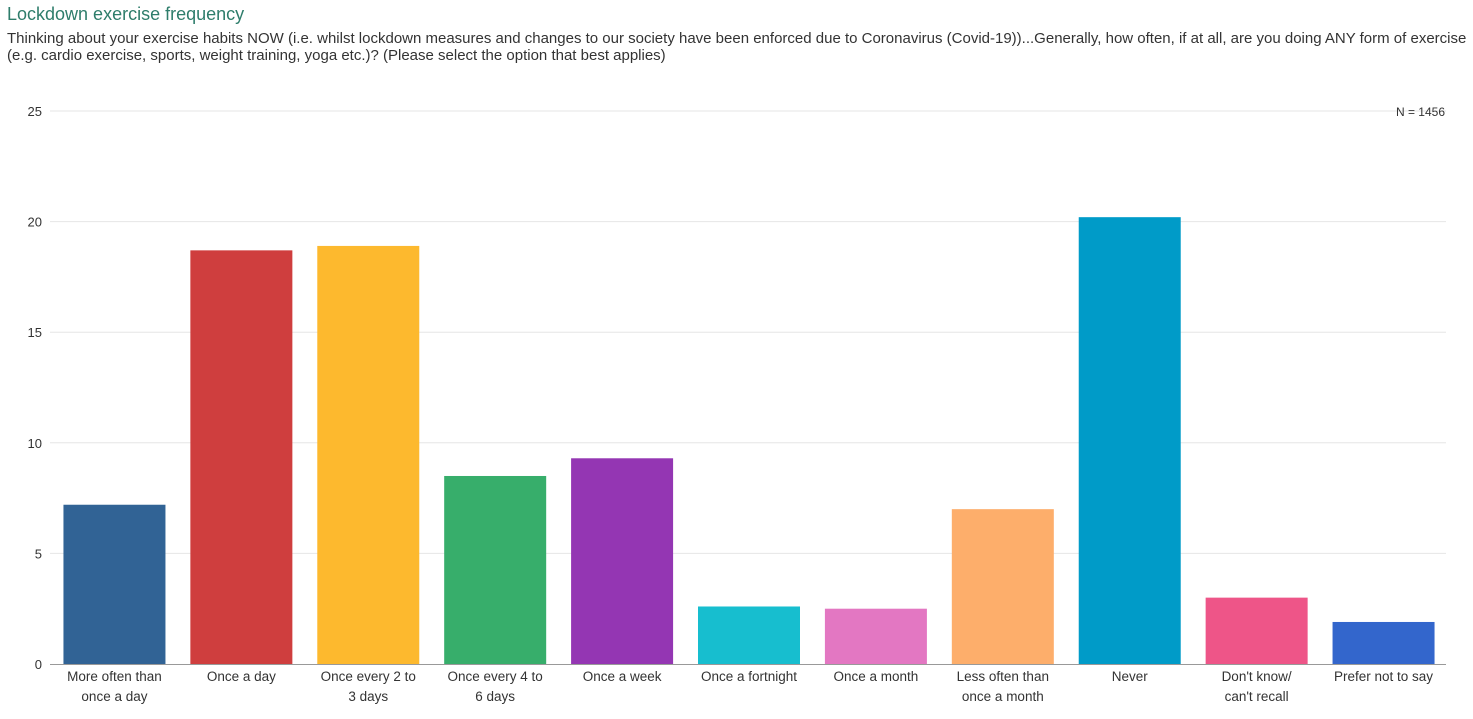 This screenshot has width=1473, height=719. I want to click on y-tick-label: 0, so click(38, 664).